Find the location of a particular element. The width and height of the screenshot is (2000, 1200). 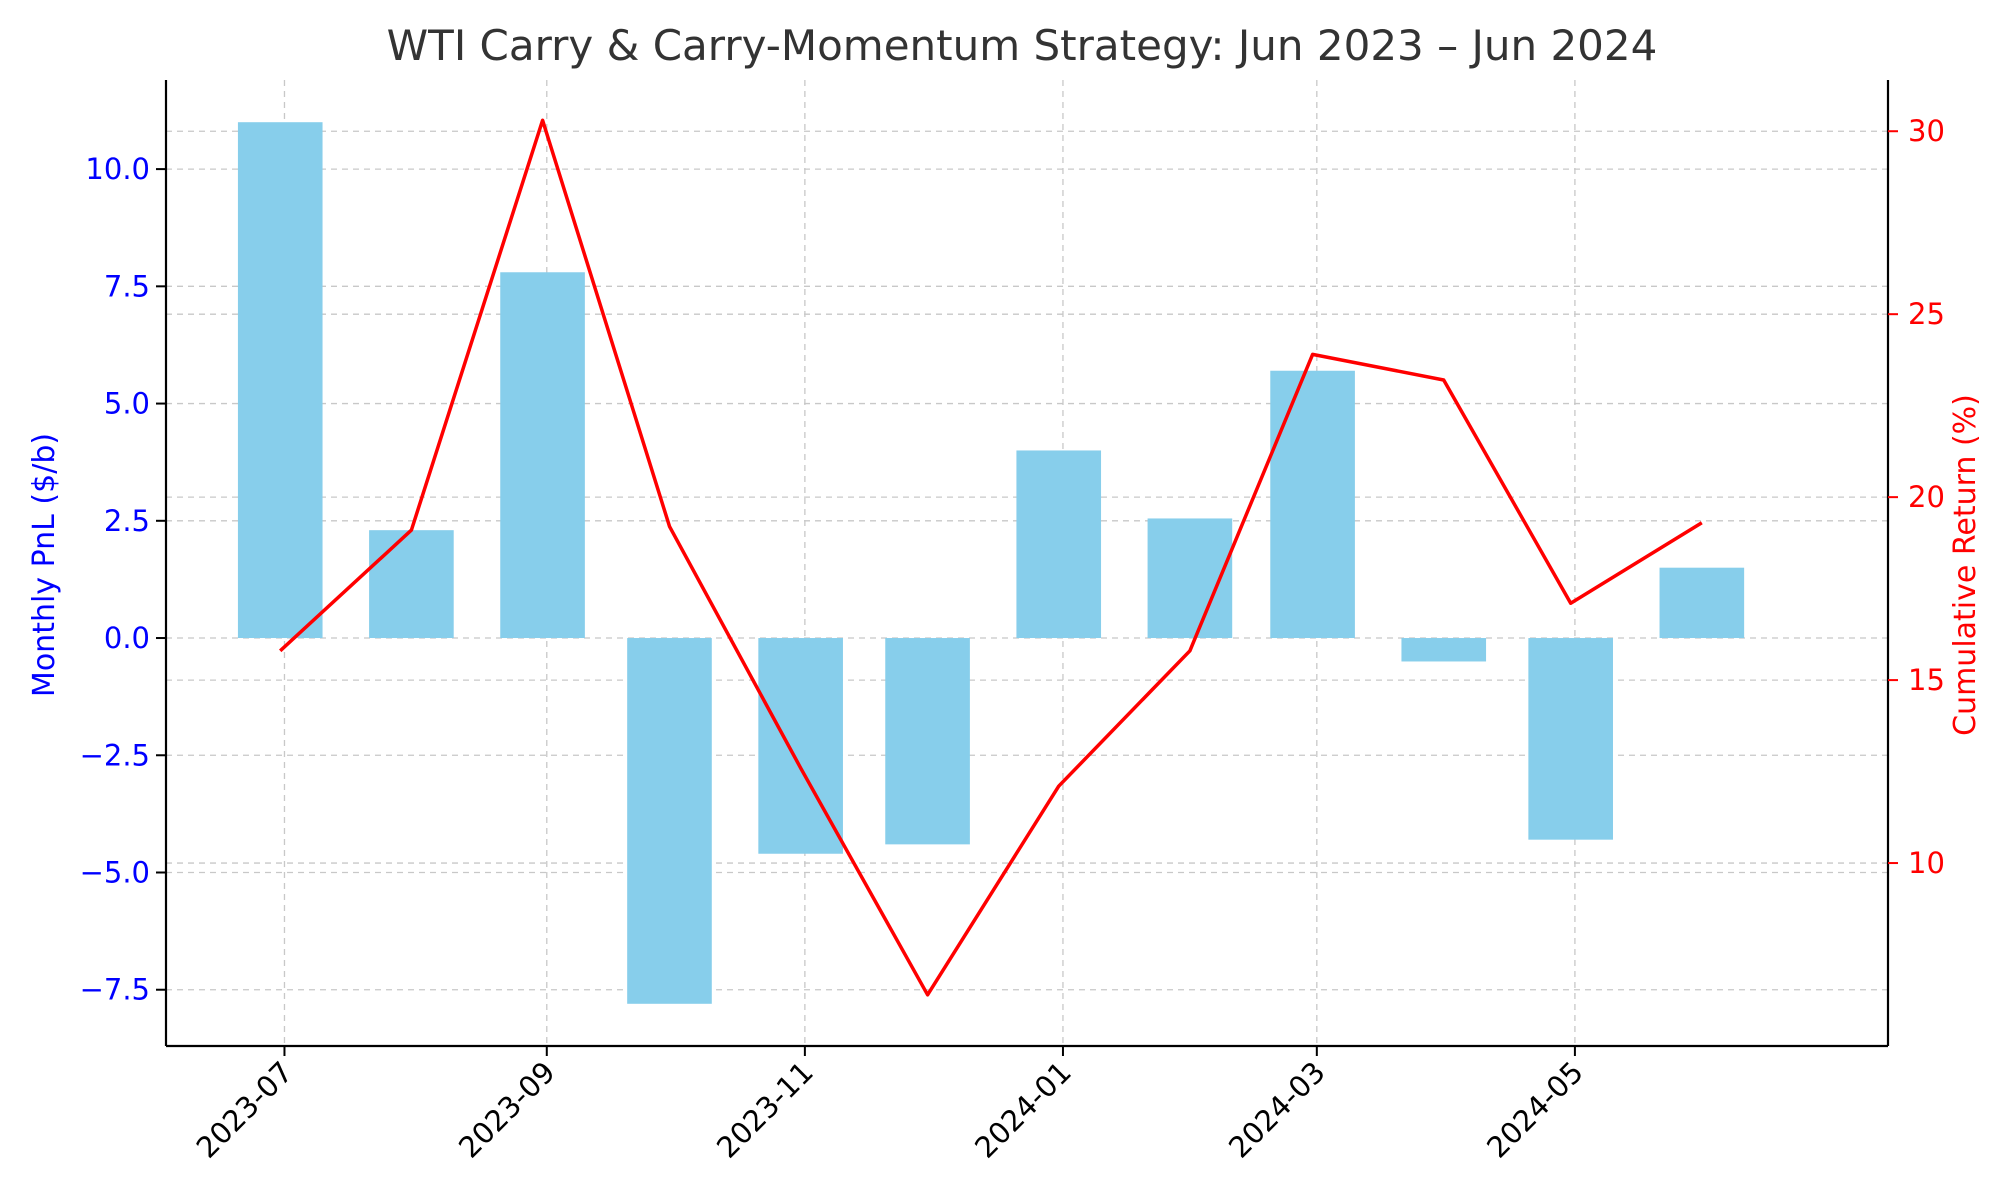

left-y-tick-label: −5.0 is located at coordinates (115, 872).